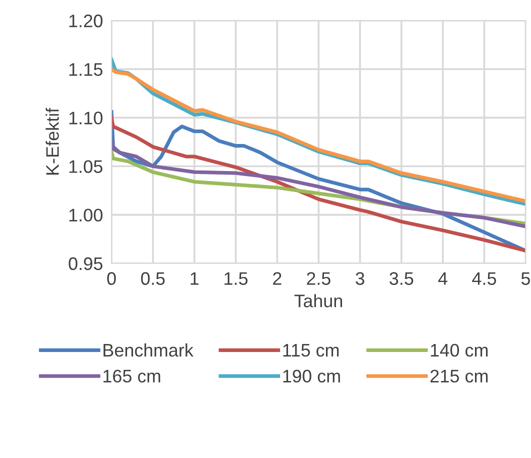 This screenshot has height=458, width=531. What do you see at coordinates (52, 141) in the screenshot?
I see `y-axis-title: K-Efektif` at bounding box center [52, 141].